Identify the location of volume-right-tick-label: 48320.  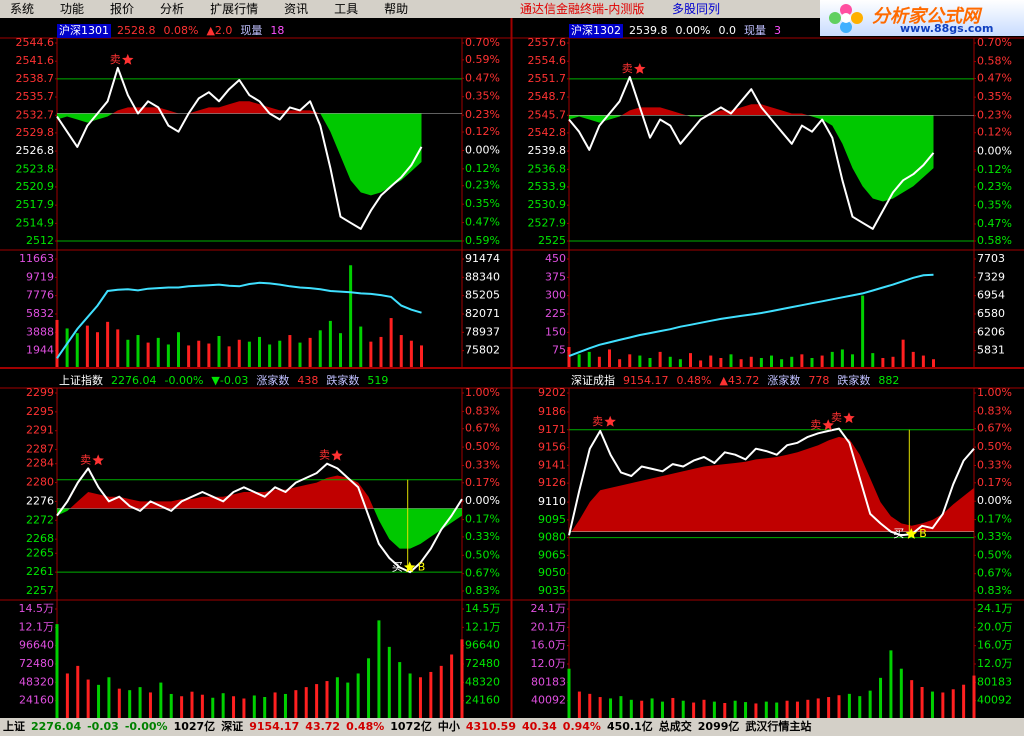
(482, 681).